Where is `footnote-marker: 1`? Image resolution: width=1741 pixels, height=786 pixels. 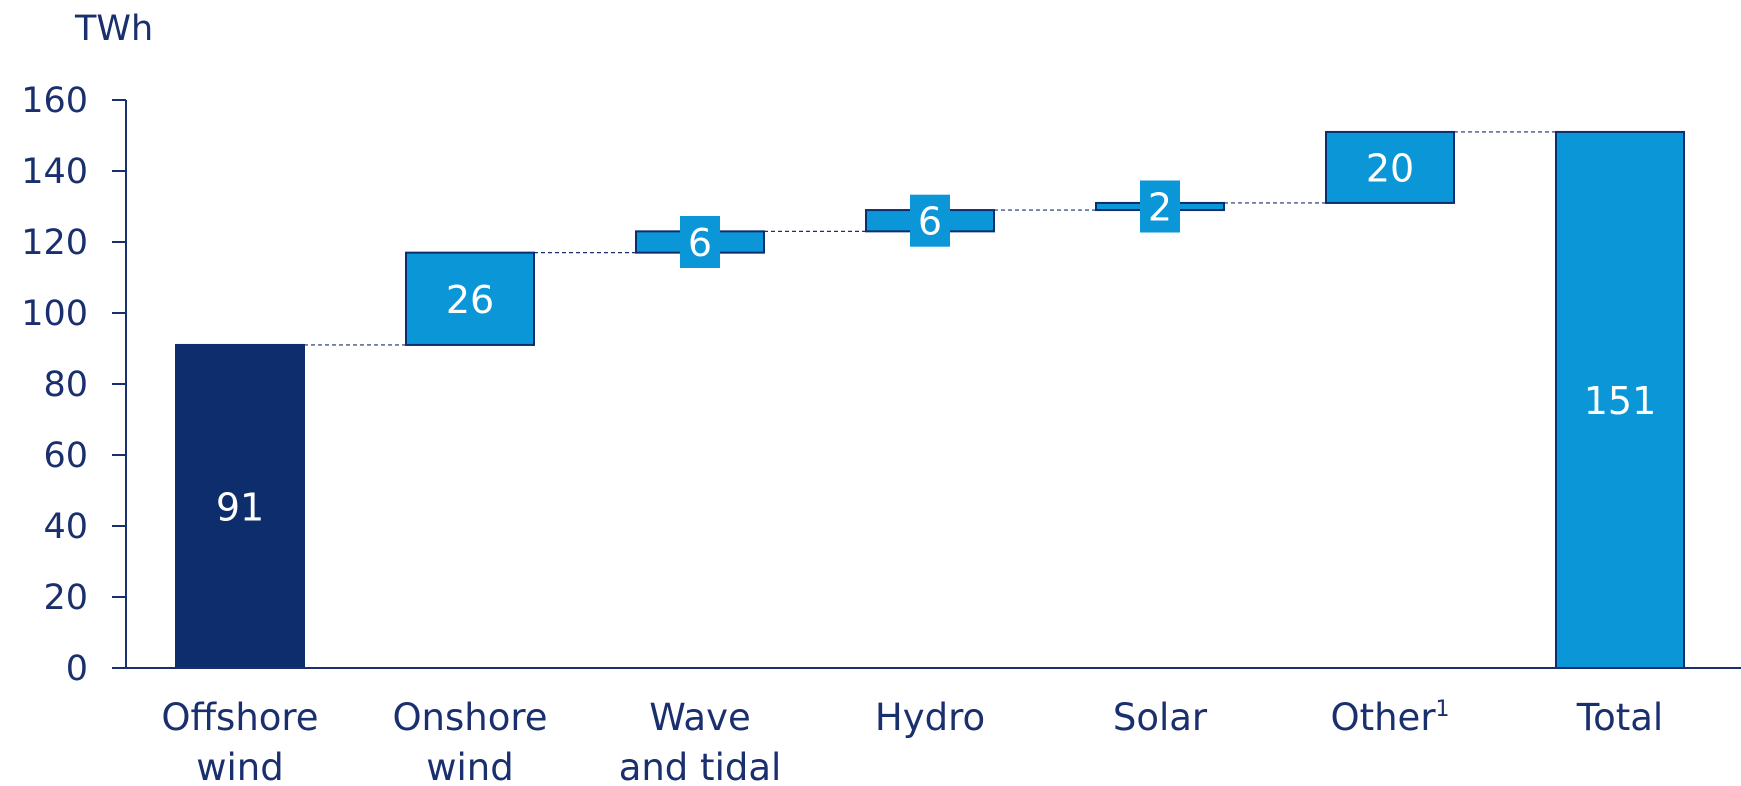
footnote-marker: 1 is located at coordinates (1443, 709).